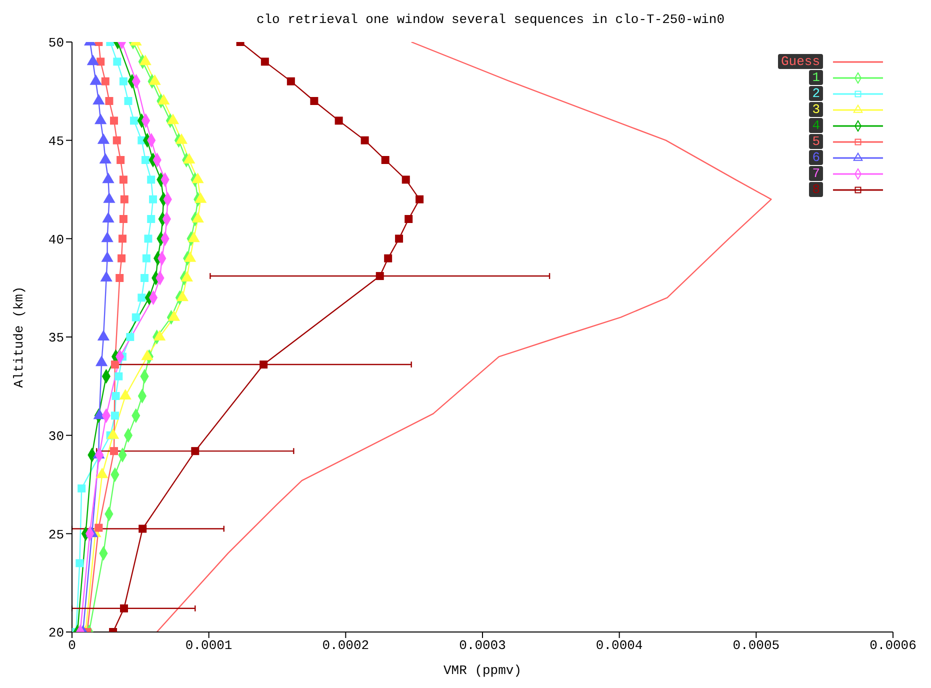 The height and width of the screenshot is (688, 931). Describe the element at coordinates (482, 646) in the screenshot. I see `x-tick-label: 0.0003` at that location.